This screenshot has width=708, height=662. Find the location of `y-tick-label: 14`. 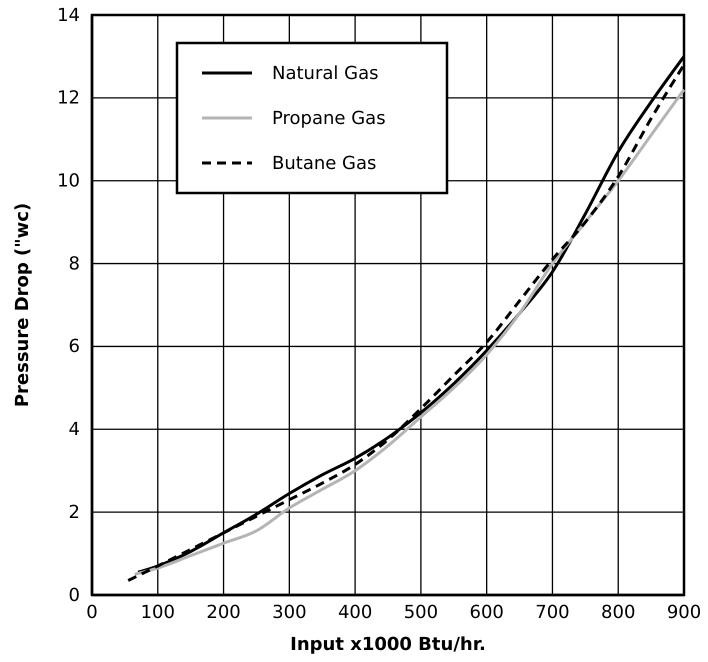

y-tick-label: 14 is located at coordinates (68, 15).